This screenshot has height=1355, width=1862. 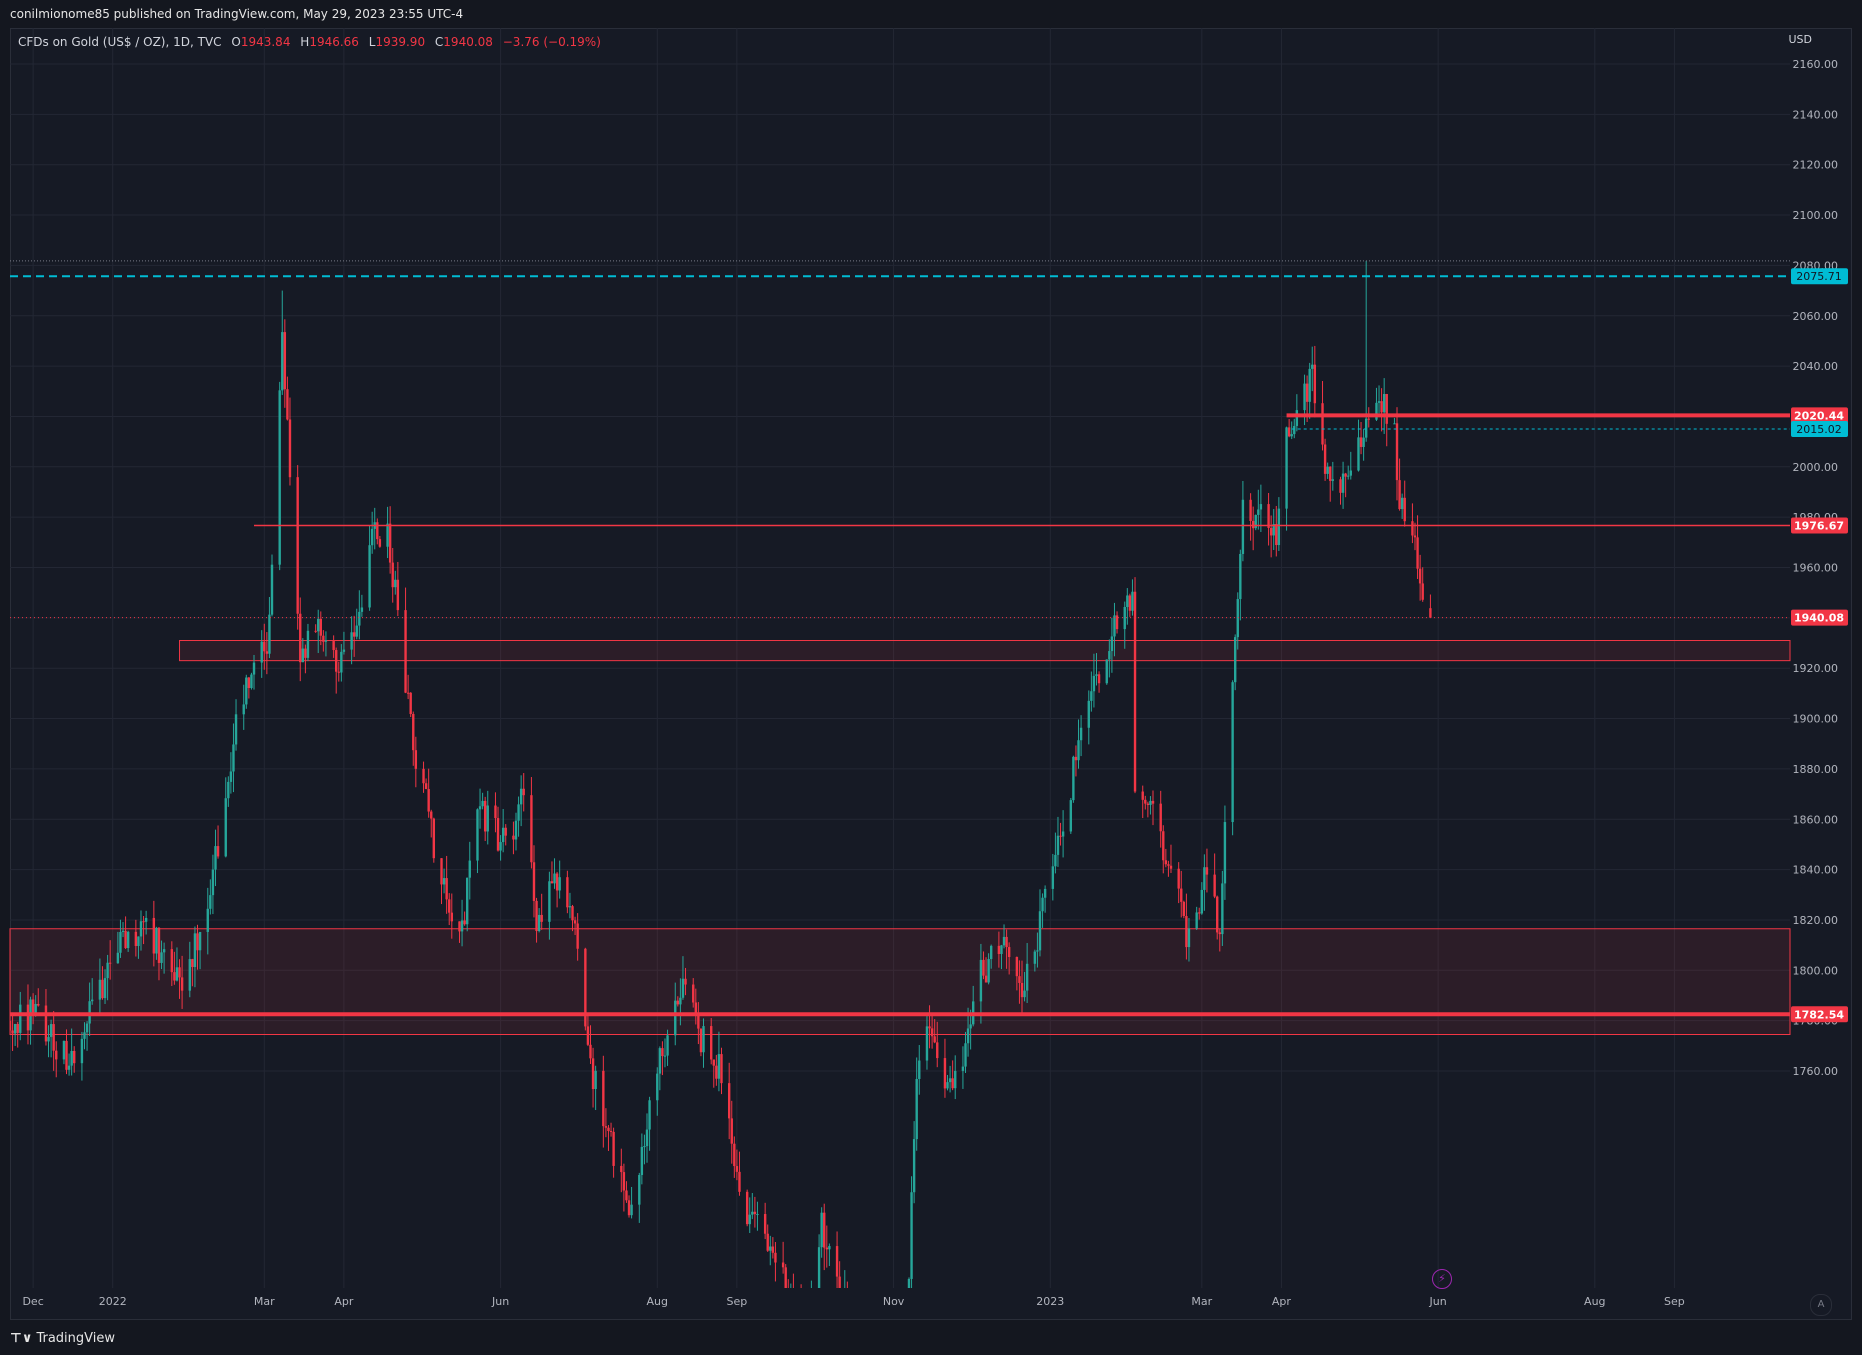 I want to click on legend-high-label: H, so click(x=305, y=42).